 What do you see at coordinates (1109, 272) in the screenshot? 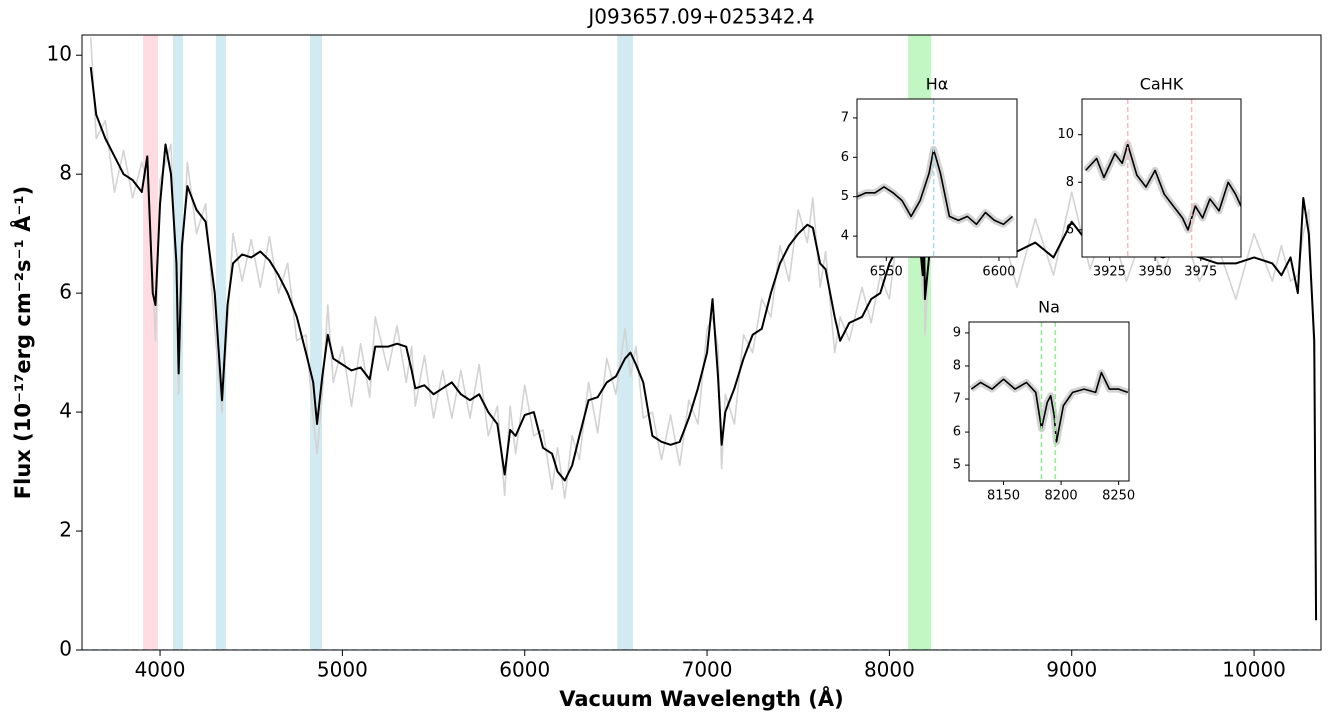
I see `x-tick-label: 3925` at bounding box center [1109, 272].